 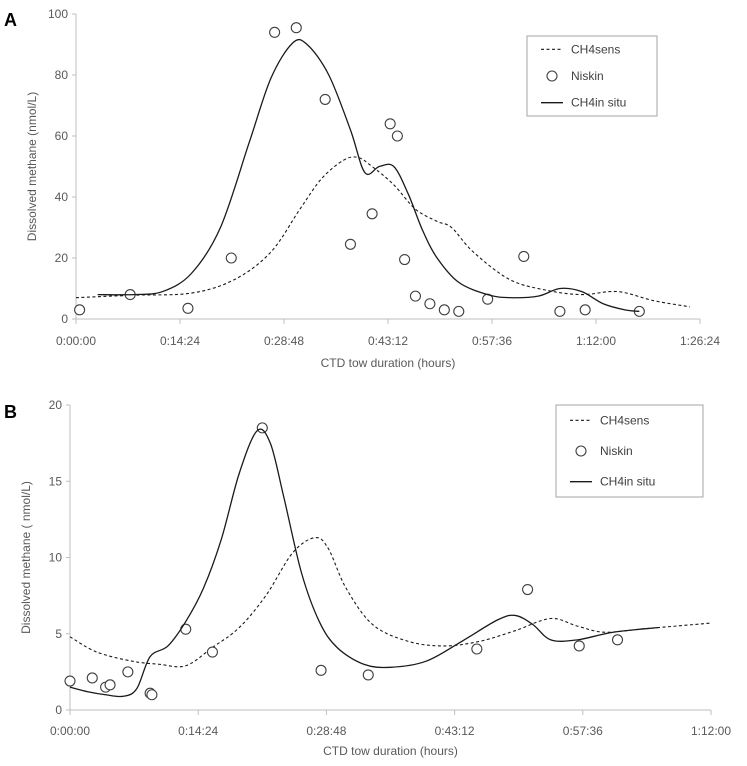 I want to click on y-tick-label: 40, so click(x=62, y=197).